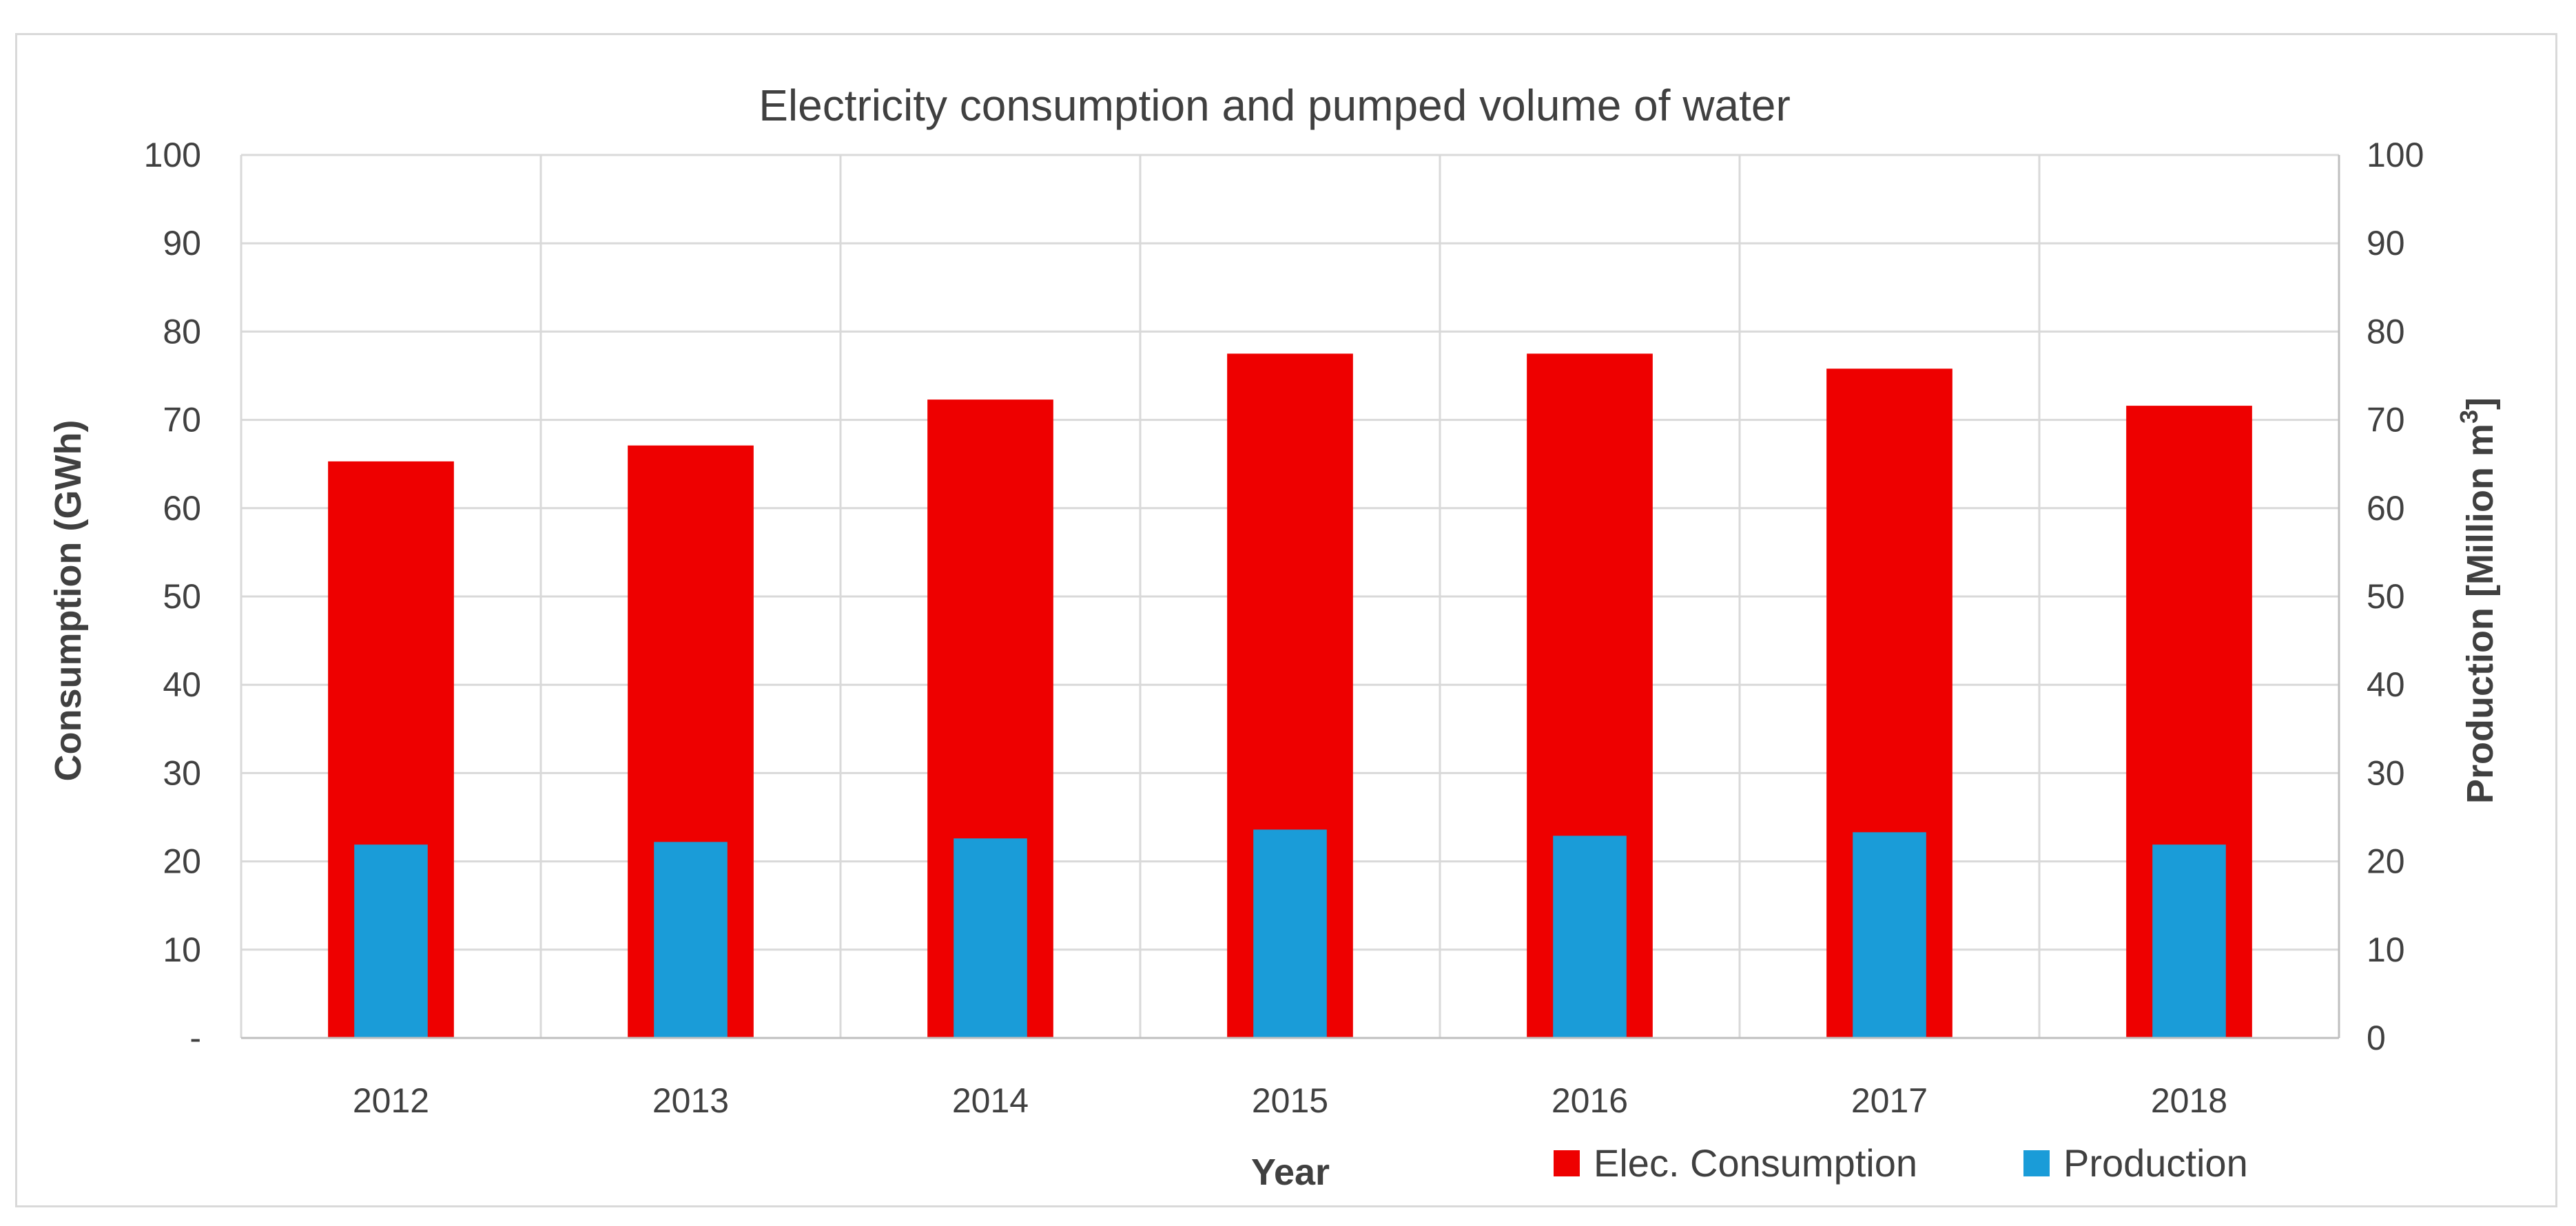  Describe the element at coordinates (2480, 614) in the screenshot. I see `y2-axis-title-main: Production [Million m` at that location.